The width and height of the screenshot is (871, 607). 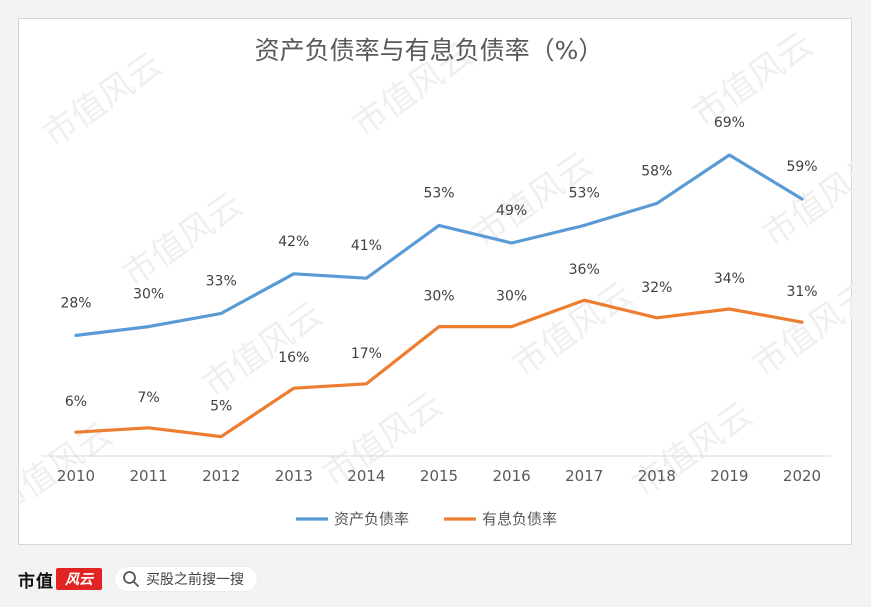 What do you see at coordinates (802, 476) in the screenshot?
I see `x-tick-label: 2020` at bounding box center [802, 476].